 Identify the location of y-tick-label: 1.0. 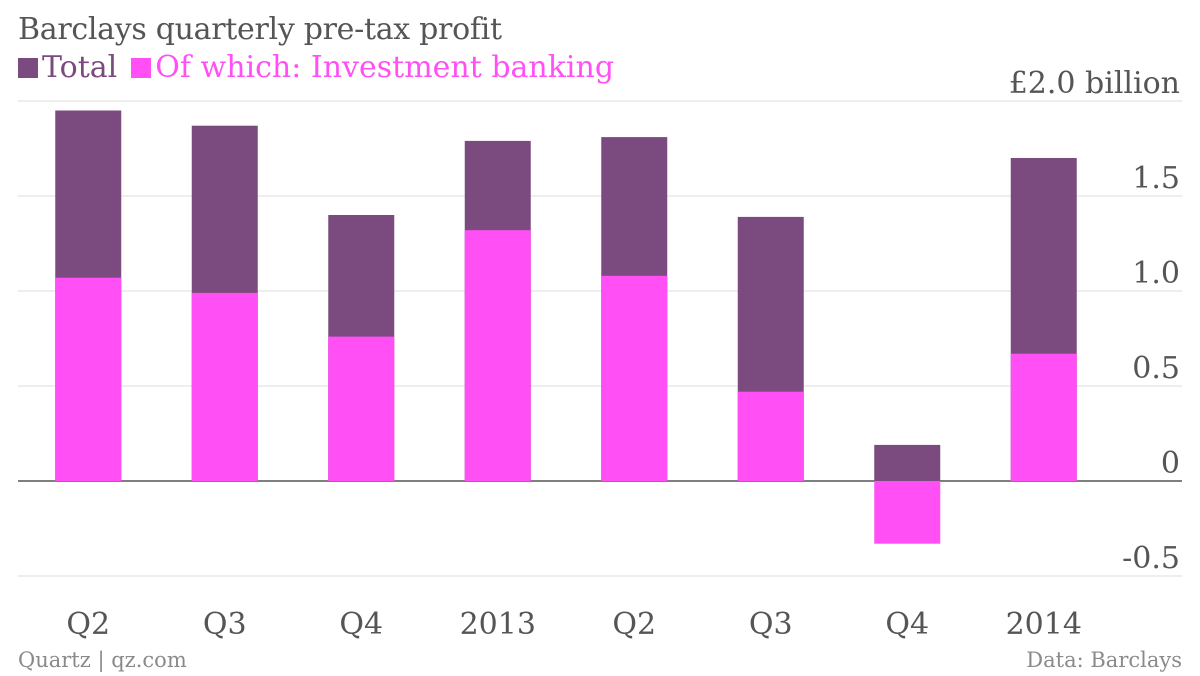
(1156, 273).